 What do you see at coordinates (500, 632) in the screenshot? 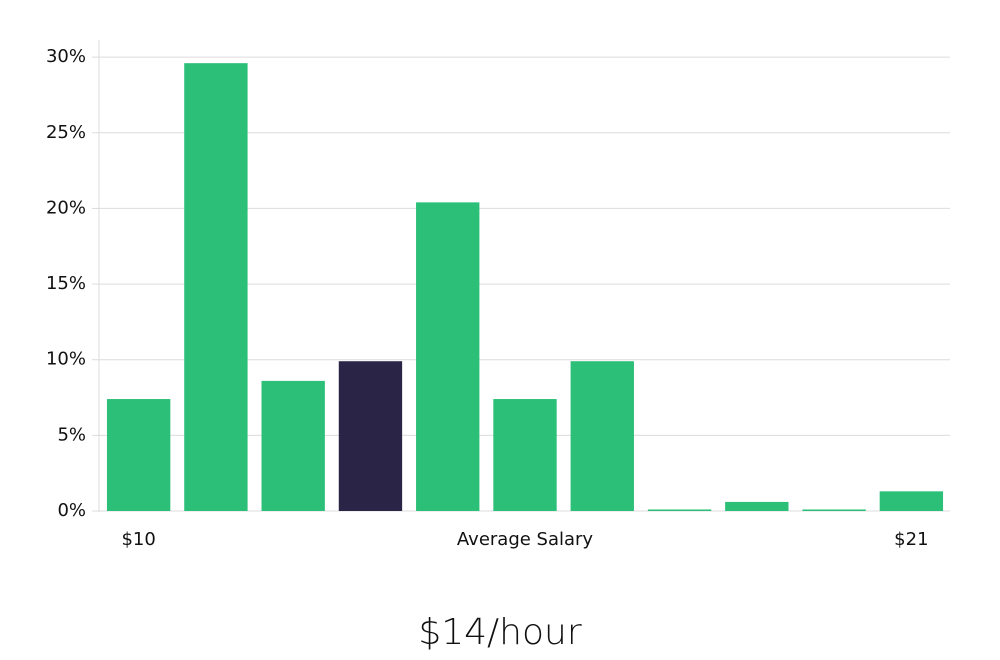
I see `annotation: $14/hour` at bounding box center [500, 632].